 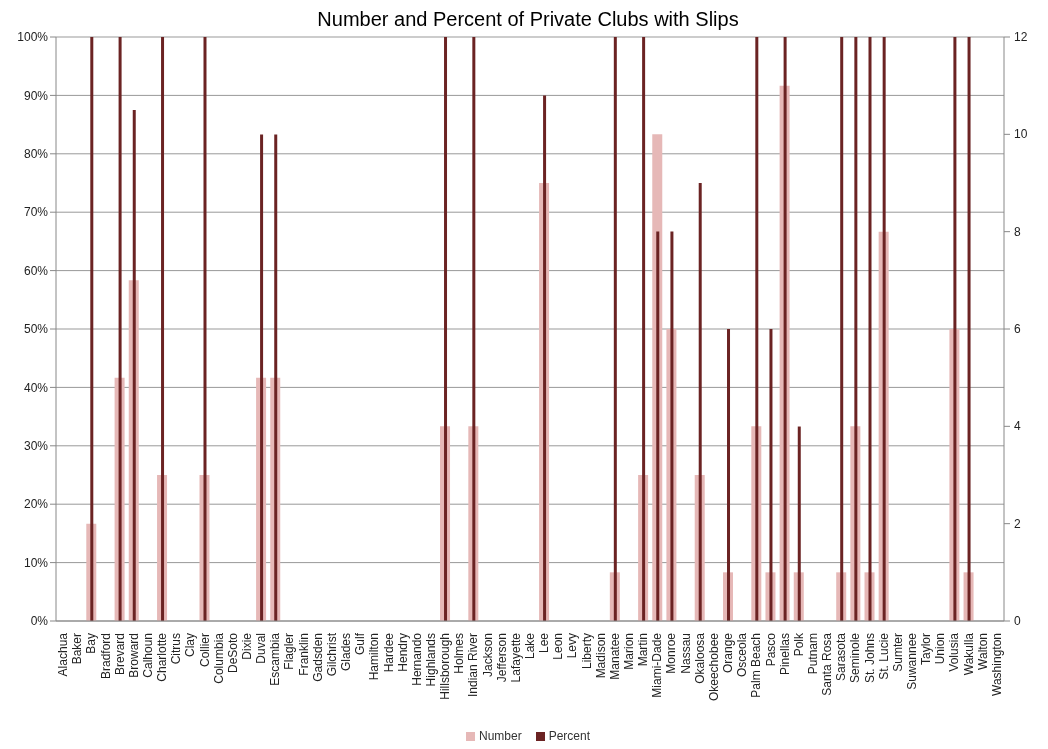 I want to click on x-tick-label: Broward, so click(x=133, y=655).